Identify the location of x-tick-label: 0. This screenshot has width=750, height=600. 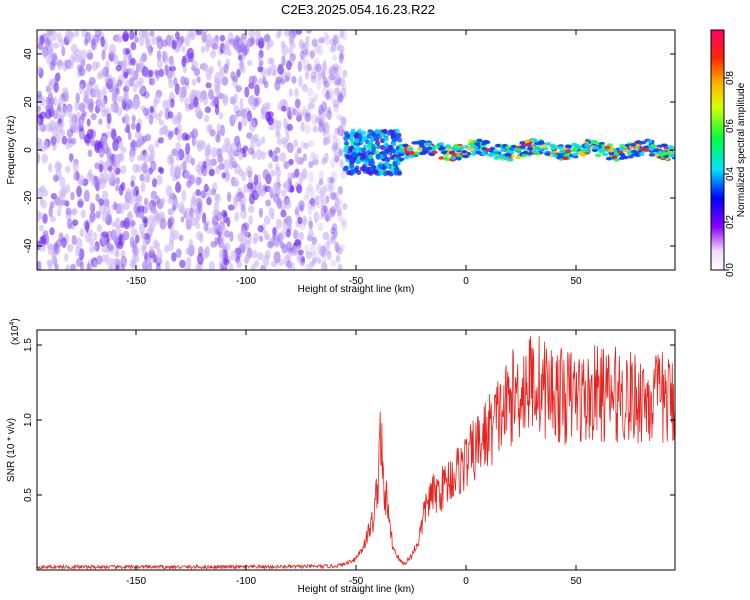
(466, 581).